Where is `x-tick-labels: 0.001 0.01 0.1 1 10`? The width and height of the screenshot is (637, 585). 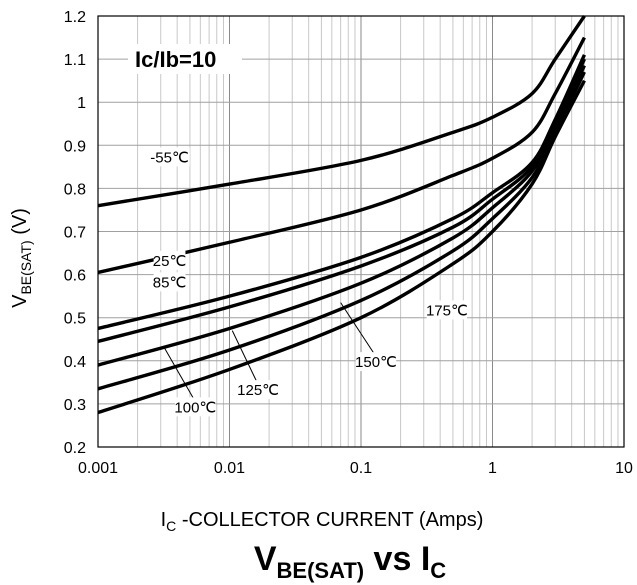 x-tick-labels: 0.001 0.01 0.1 1 10 is located at coordinates (355, 468).